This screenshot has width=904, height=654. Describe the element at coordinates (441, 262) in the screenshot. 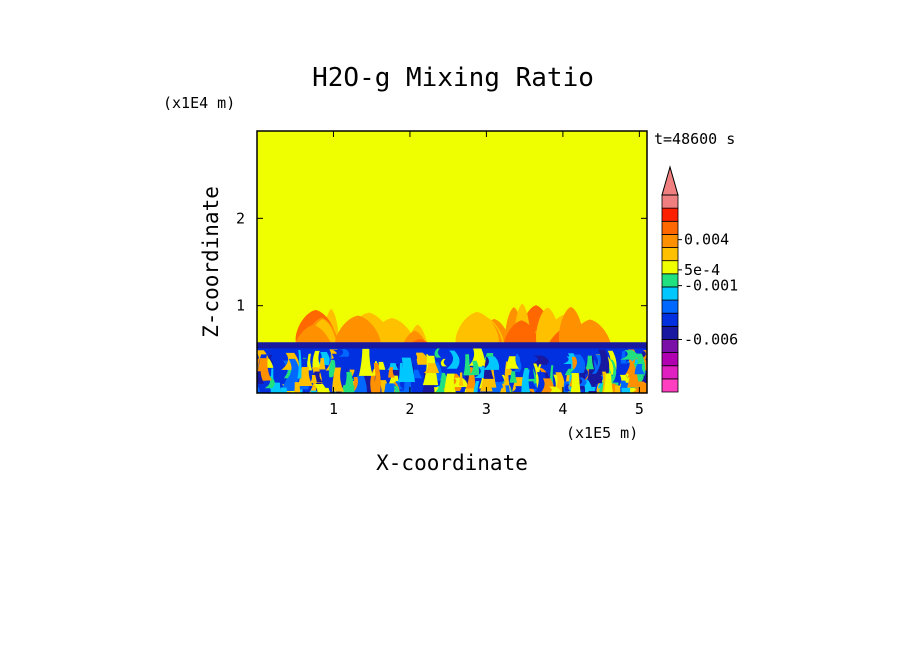

I see `y-axis-ticks: 12` at that location.